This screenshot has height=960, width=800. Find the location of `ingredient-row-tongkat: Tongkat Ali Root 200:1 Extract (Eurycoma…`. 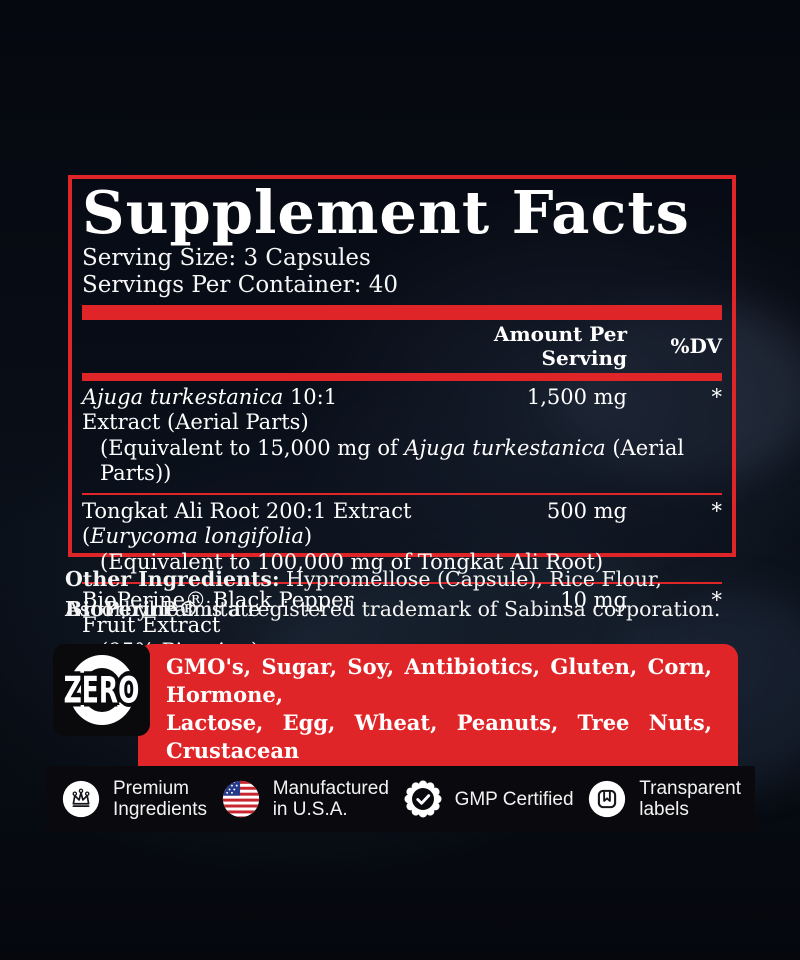

ingredient-row-tongkat: Tongkat Ali Root 200:1 Extract (Eurycoma… is located at coordinates (402, 537).